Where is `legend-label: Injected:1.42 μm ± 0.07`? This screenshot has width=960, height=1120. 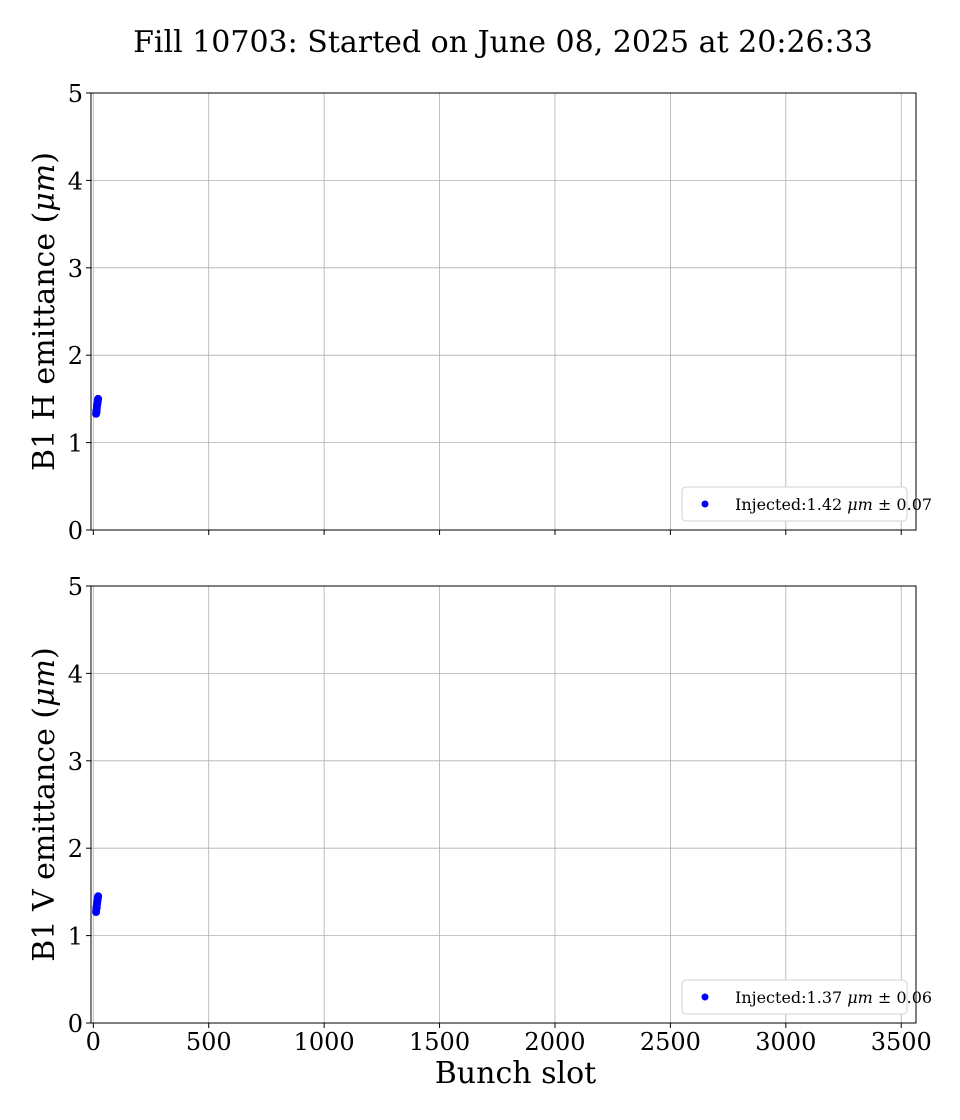
legend-label: Injected:1.42 μm ± 0.07 is located at coordinates (833, 504).